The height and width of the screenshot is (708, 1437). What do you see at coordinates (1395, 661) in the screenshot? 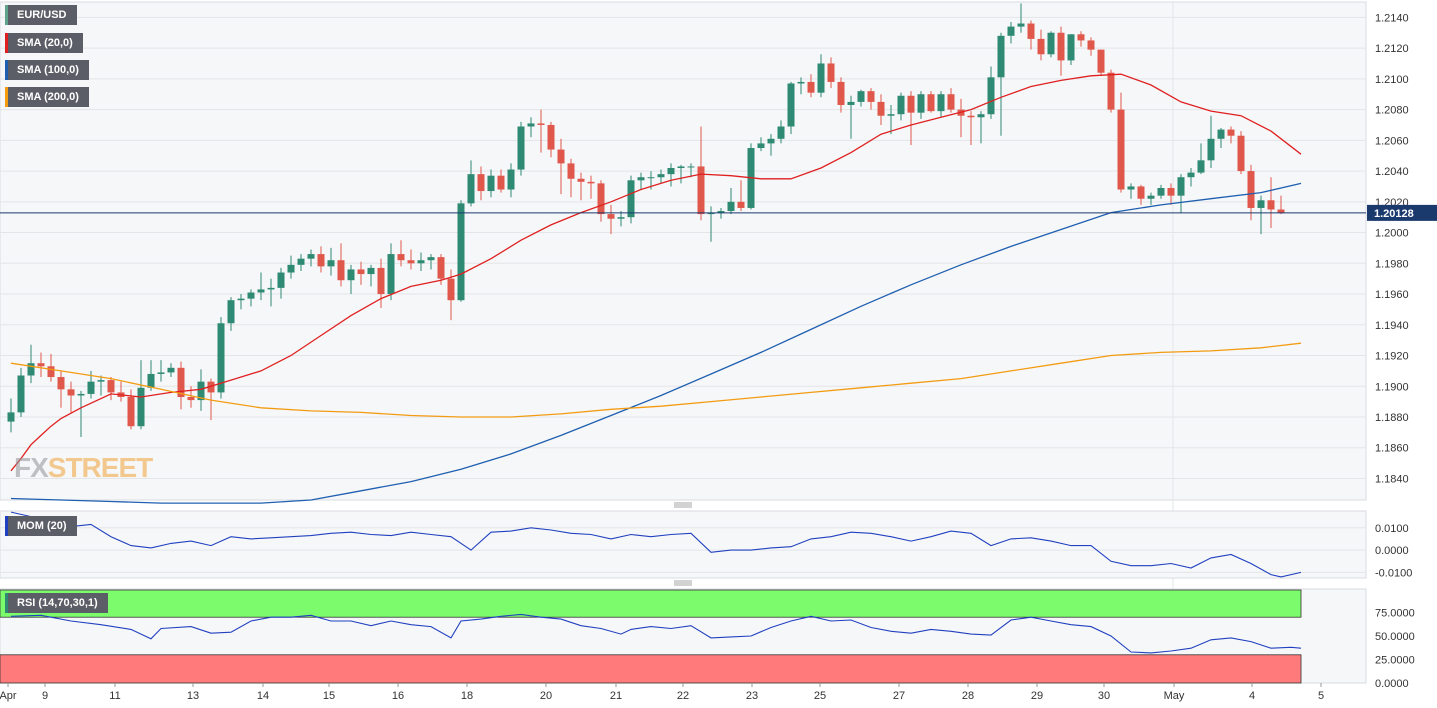
I see `rsi-tick-label: 25.0000` at bounding box center [1395, 661].